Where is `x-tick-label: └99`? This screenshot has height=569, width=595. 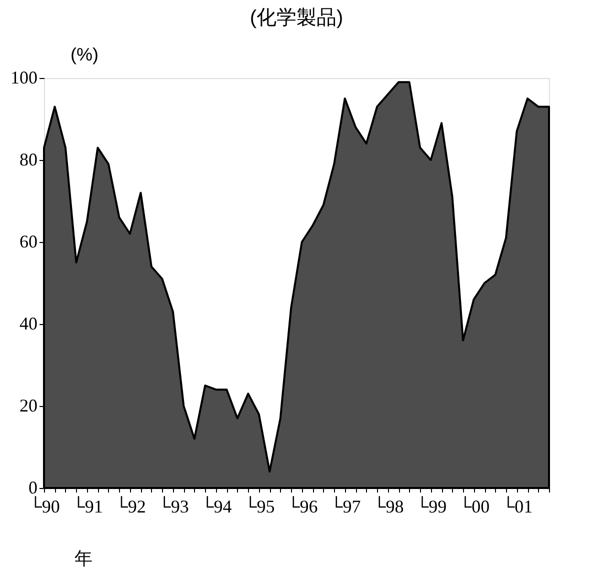
x-tick-label: └99 is located at coordinates (431, 506).